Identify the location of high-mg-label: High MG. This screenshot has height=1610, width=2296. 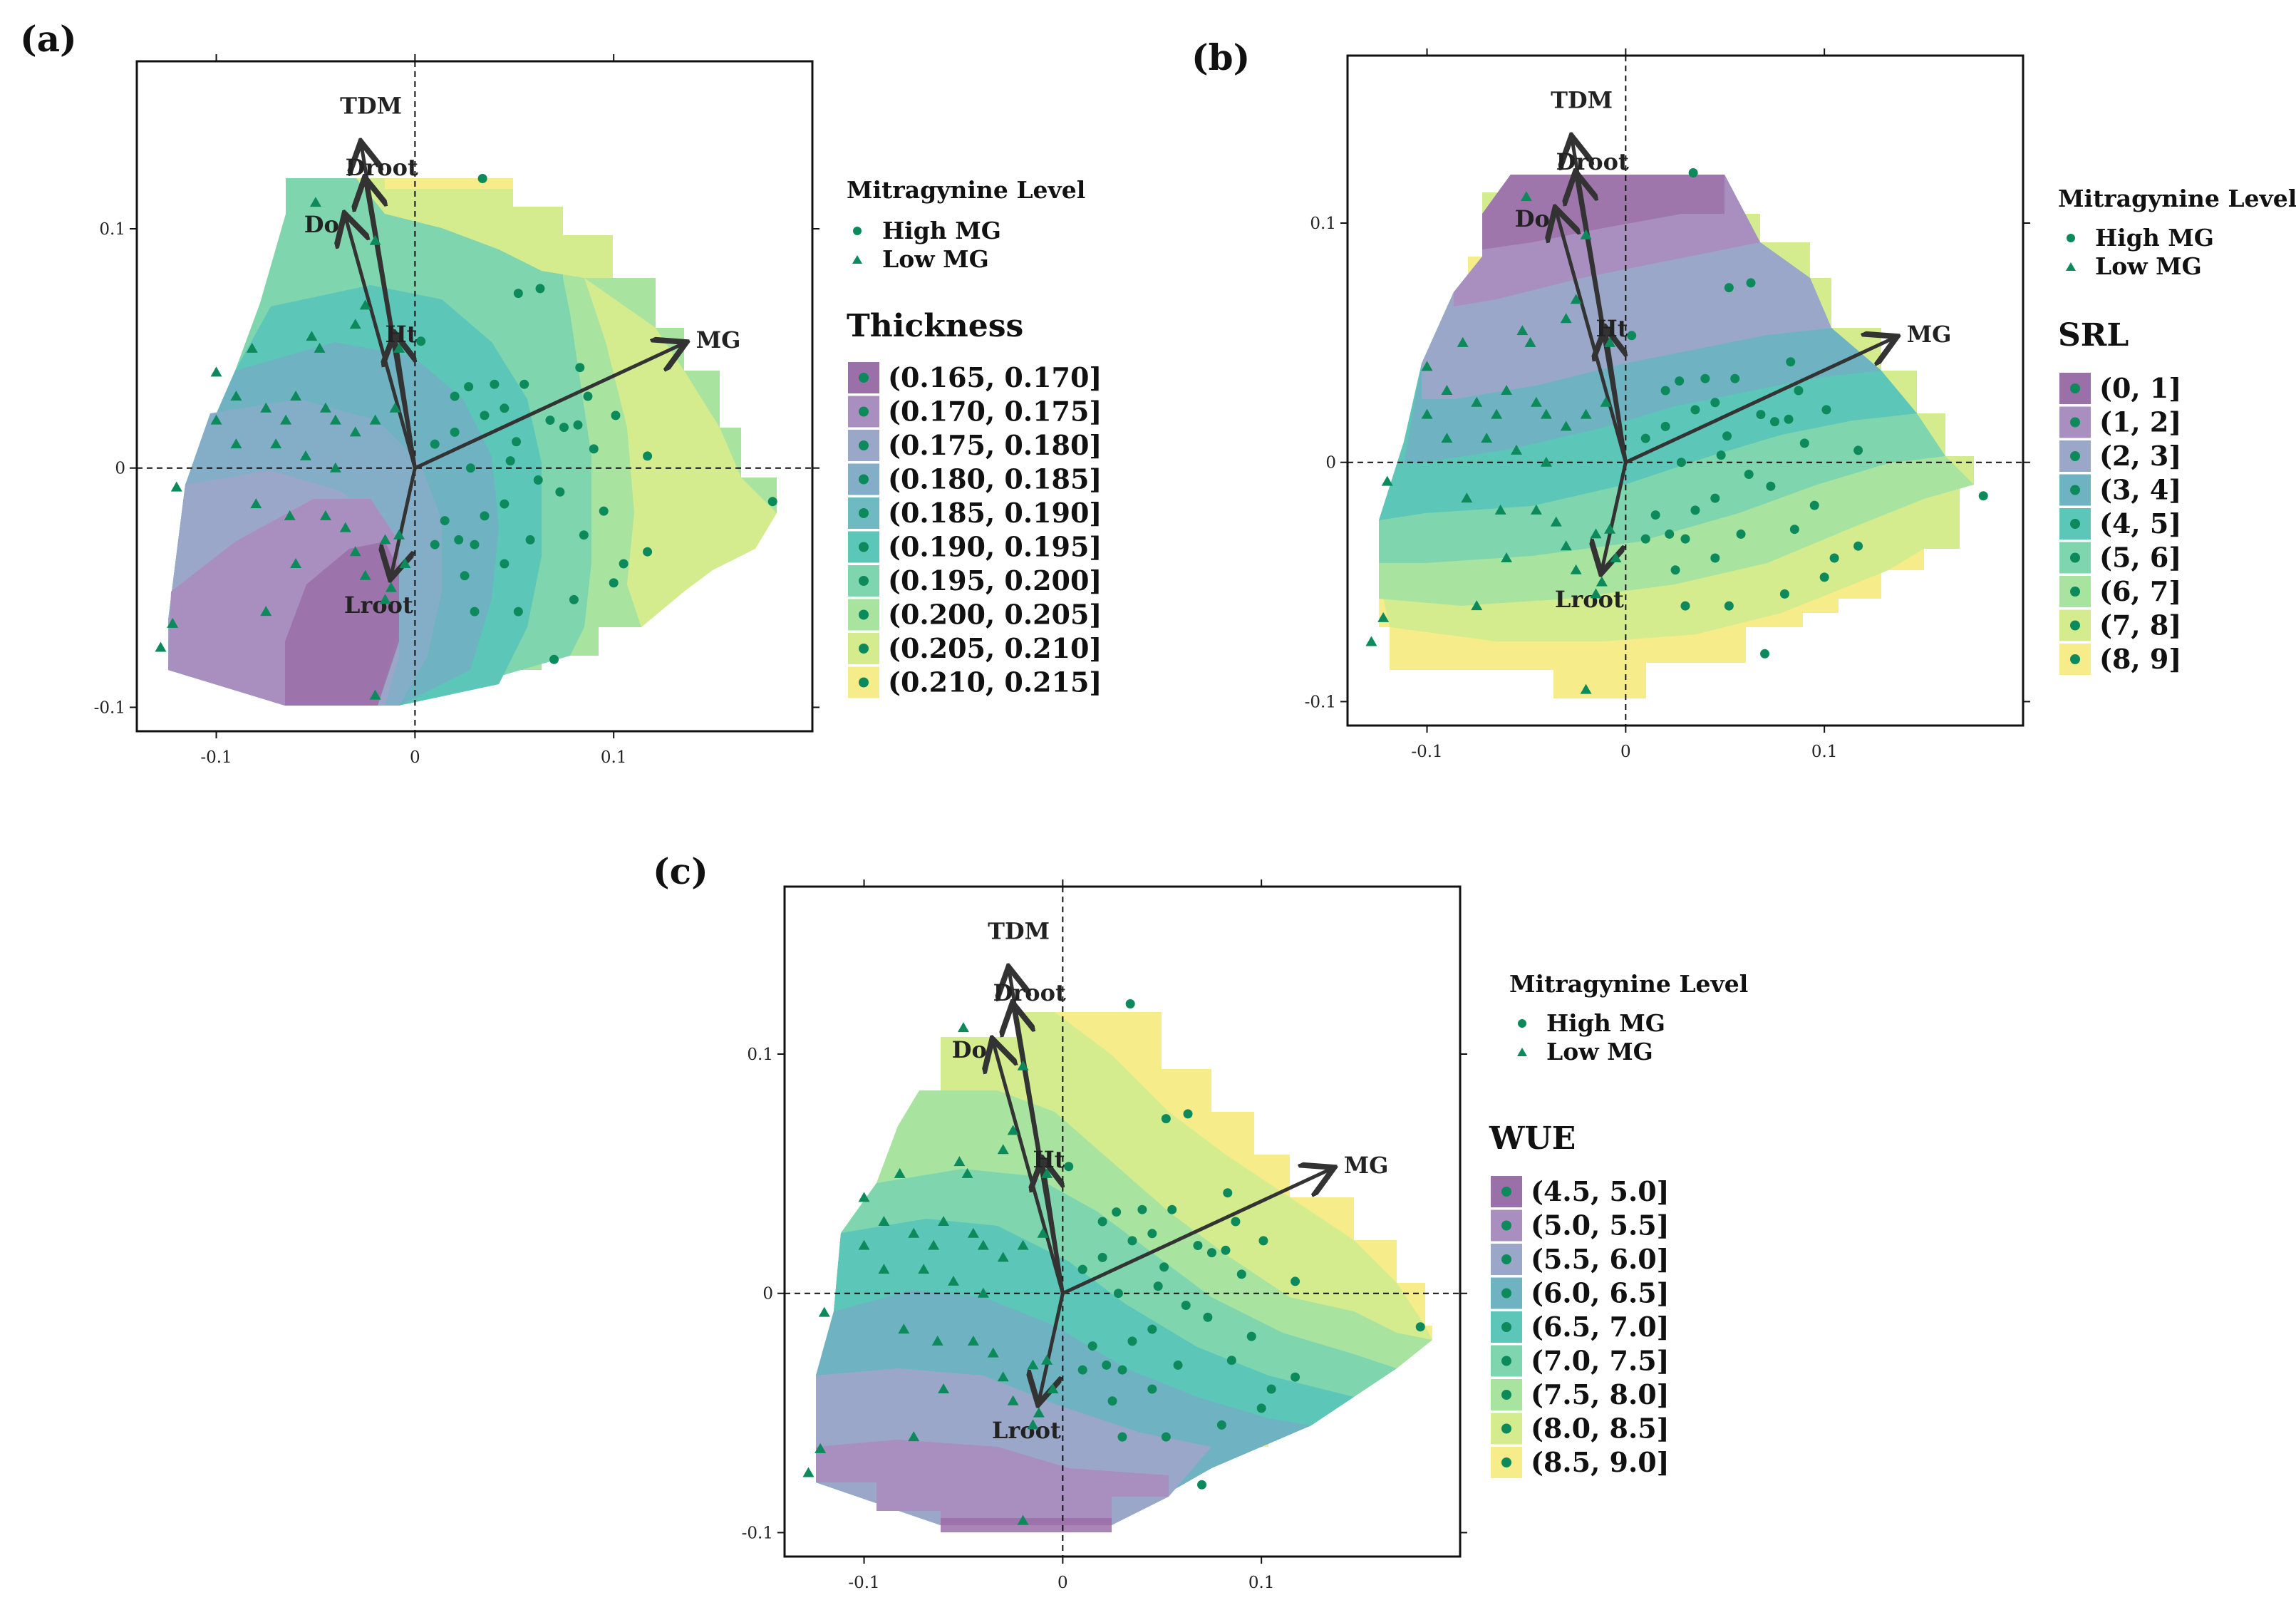
(942, 231).